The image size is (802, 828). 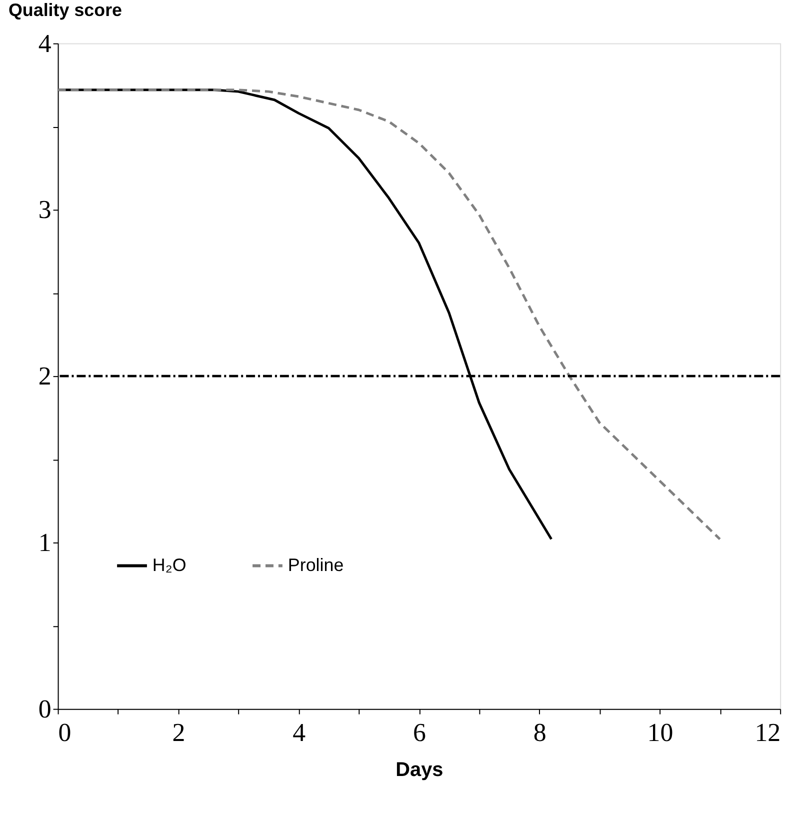 What do you see at coordinates (169, 564) in the screenshot?
I see `legend-label: H₂O` at bounding box center [169, 564].